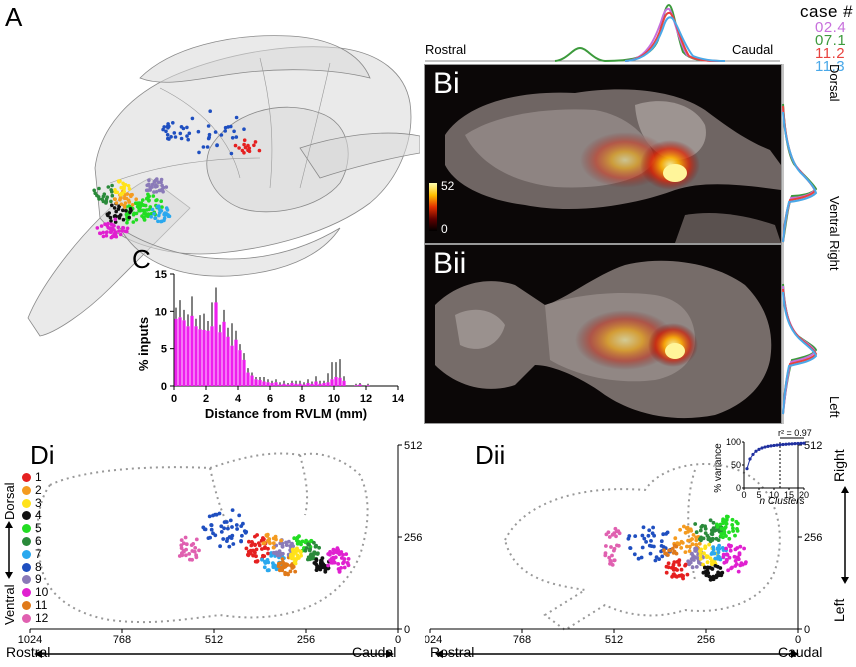  Describe the element at coordinates (161, 275) in the screenshot. I see `chart-c-y-tick-label: 15` at that location.